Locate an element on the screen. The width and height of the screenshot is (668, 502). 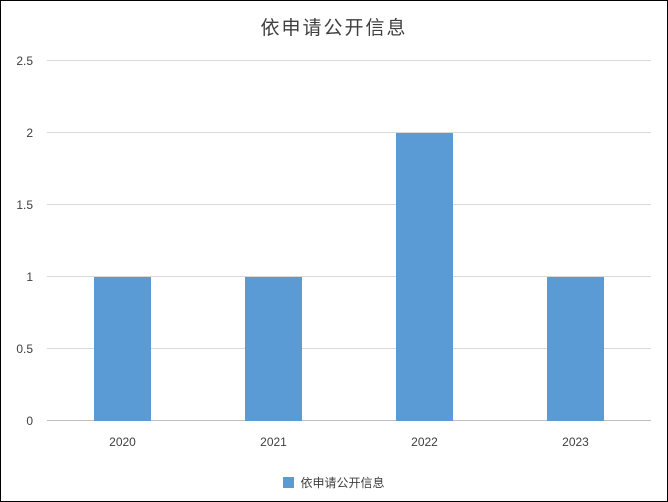
x-tick-label: 2023 is located at coordinates (575, 442).